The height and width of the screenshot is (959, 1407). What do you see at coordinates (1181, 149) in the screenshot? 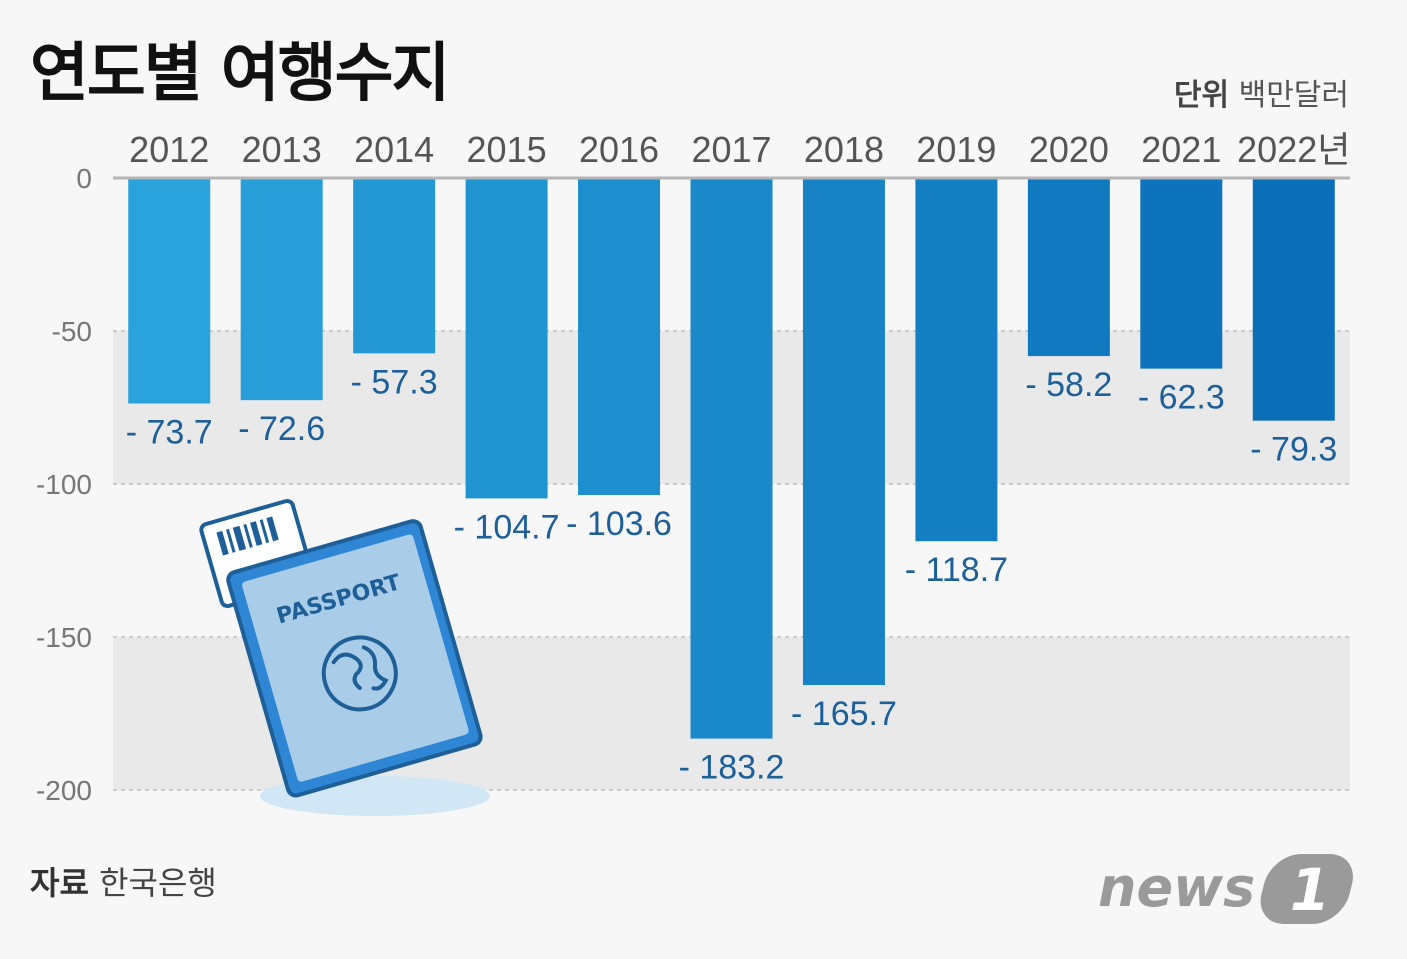
I see `category-label: 2021` at bounding box center [1181, 149].